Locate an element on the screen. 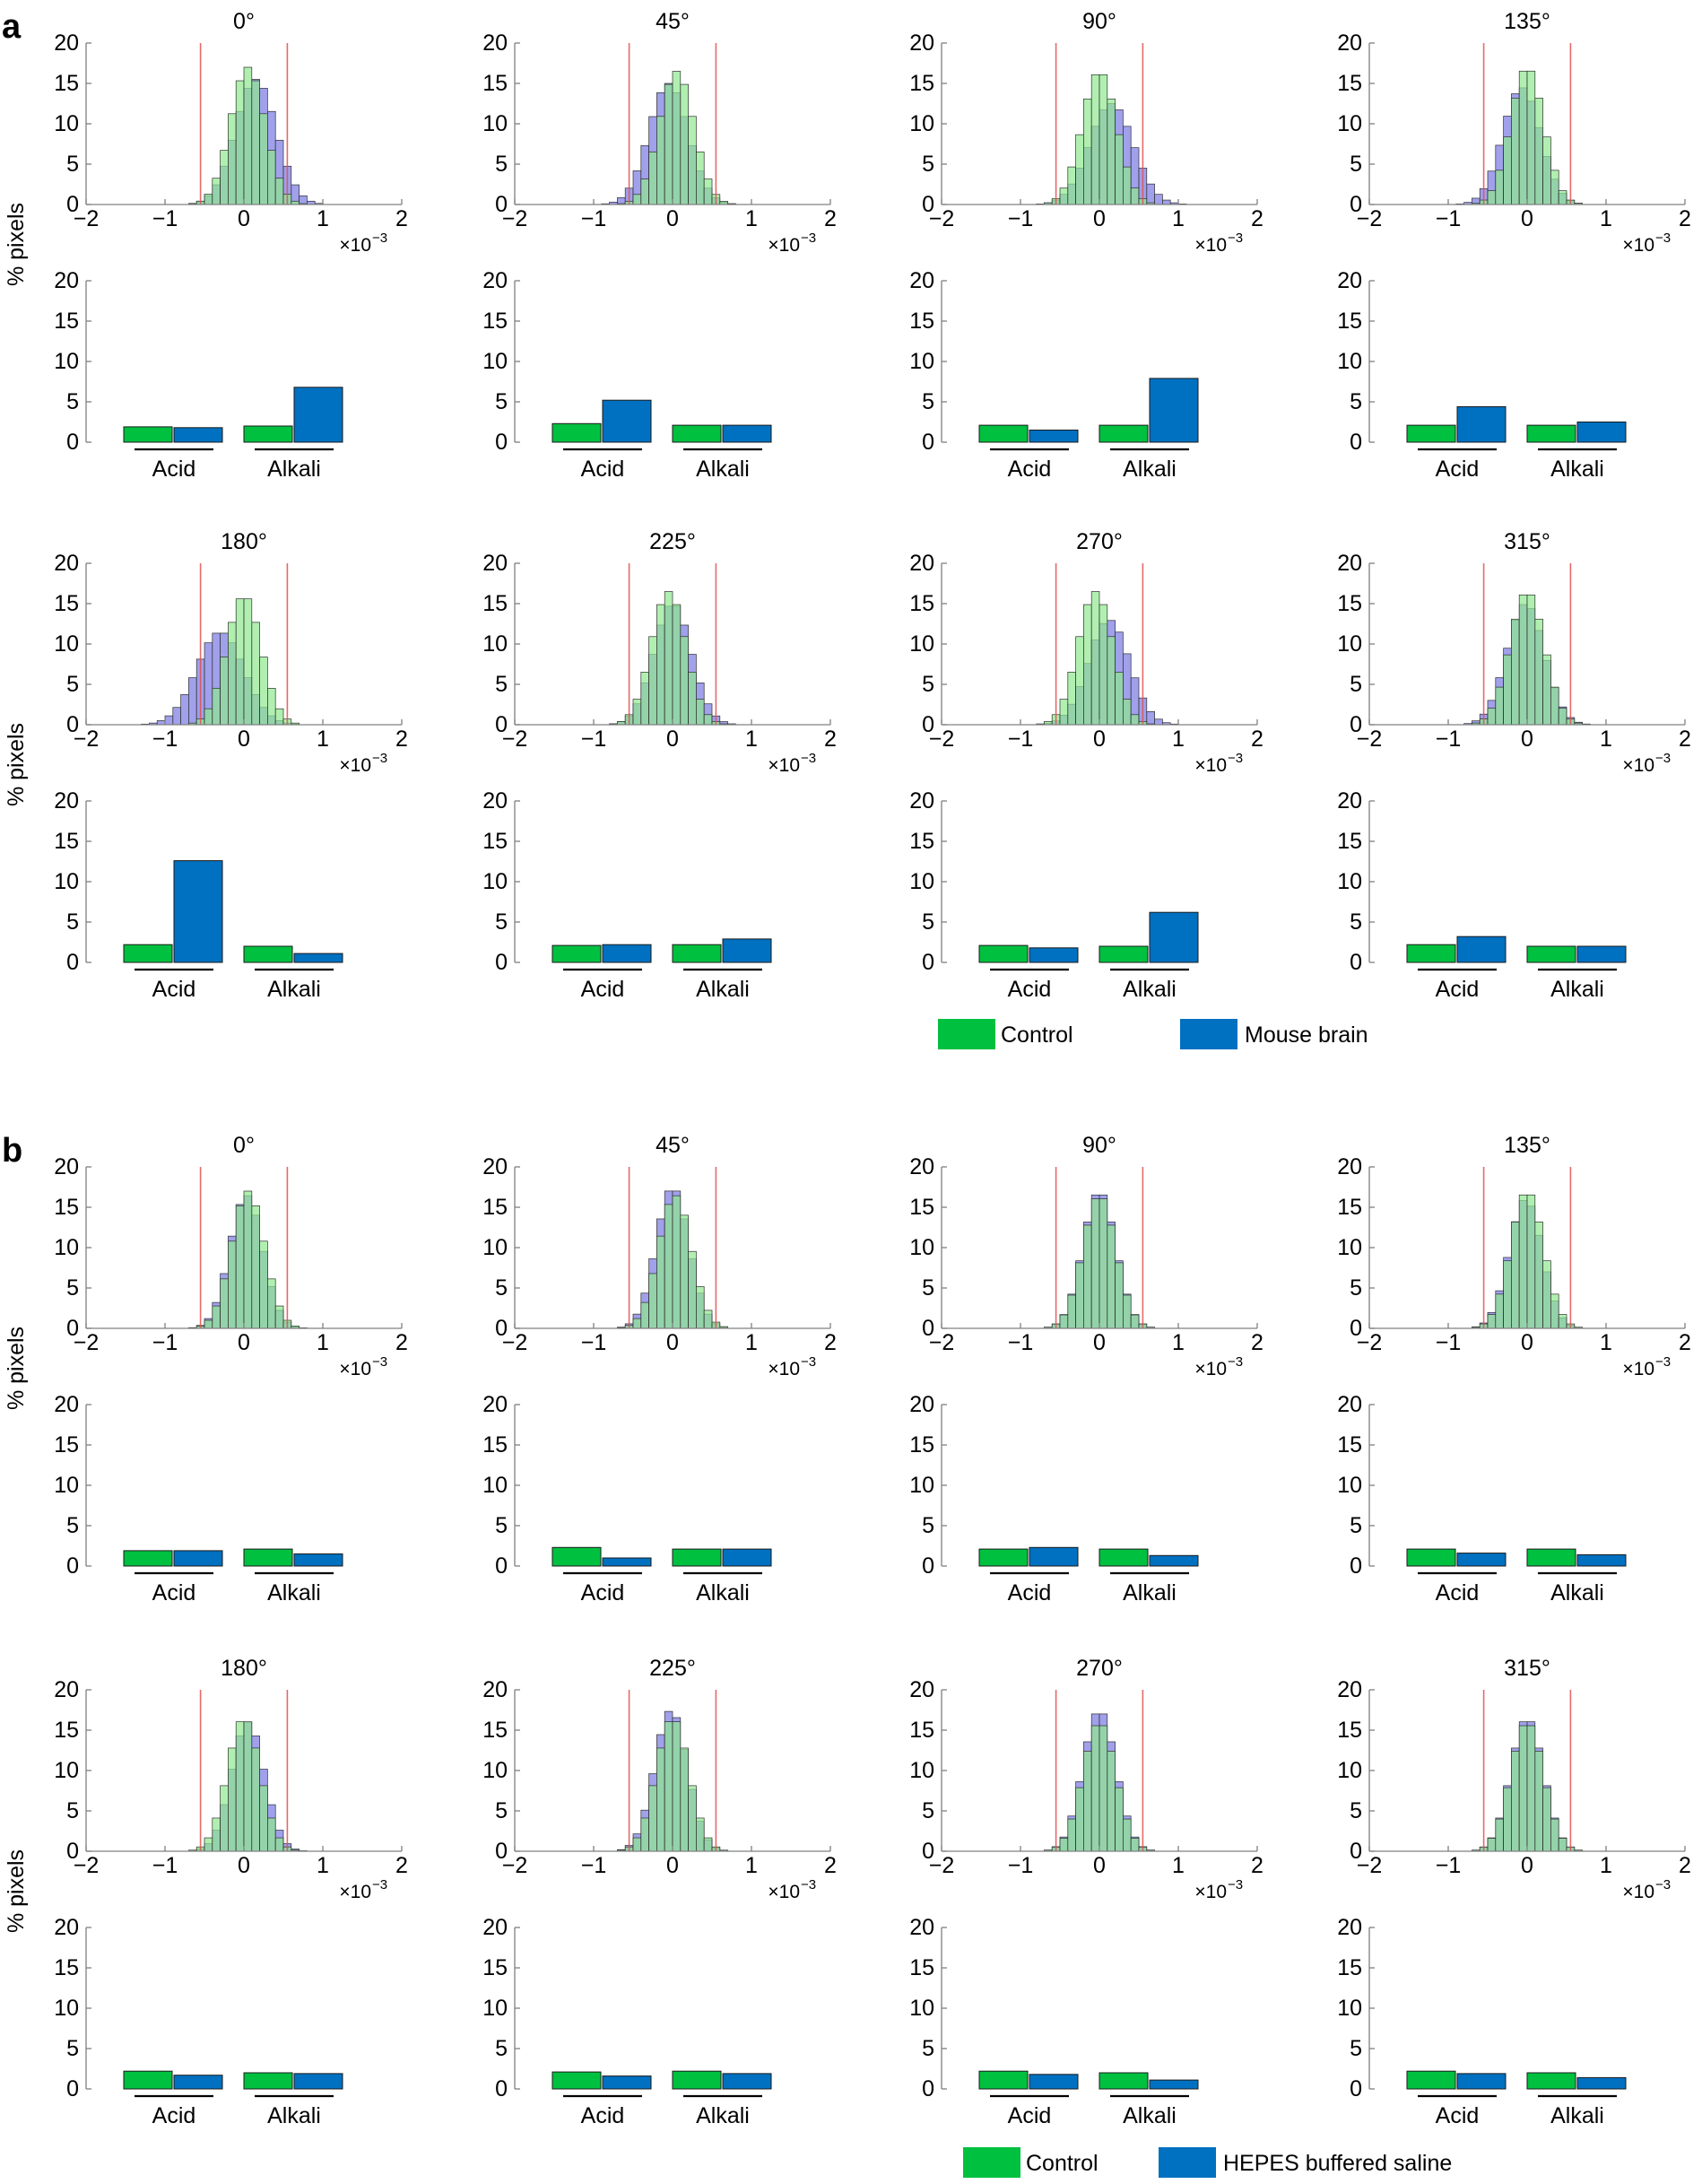 The height and width of the screenshot is (2184, 1702). legend-treatment-swatch is located at coordinates (1208, 1034).